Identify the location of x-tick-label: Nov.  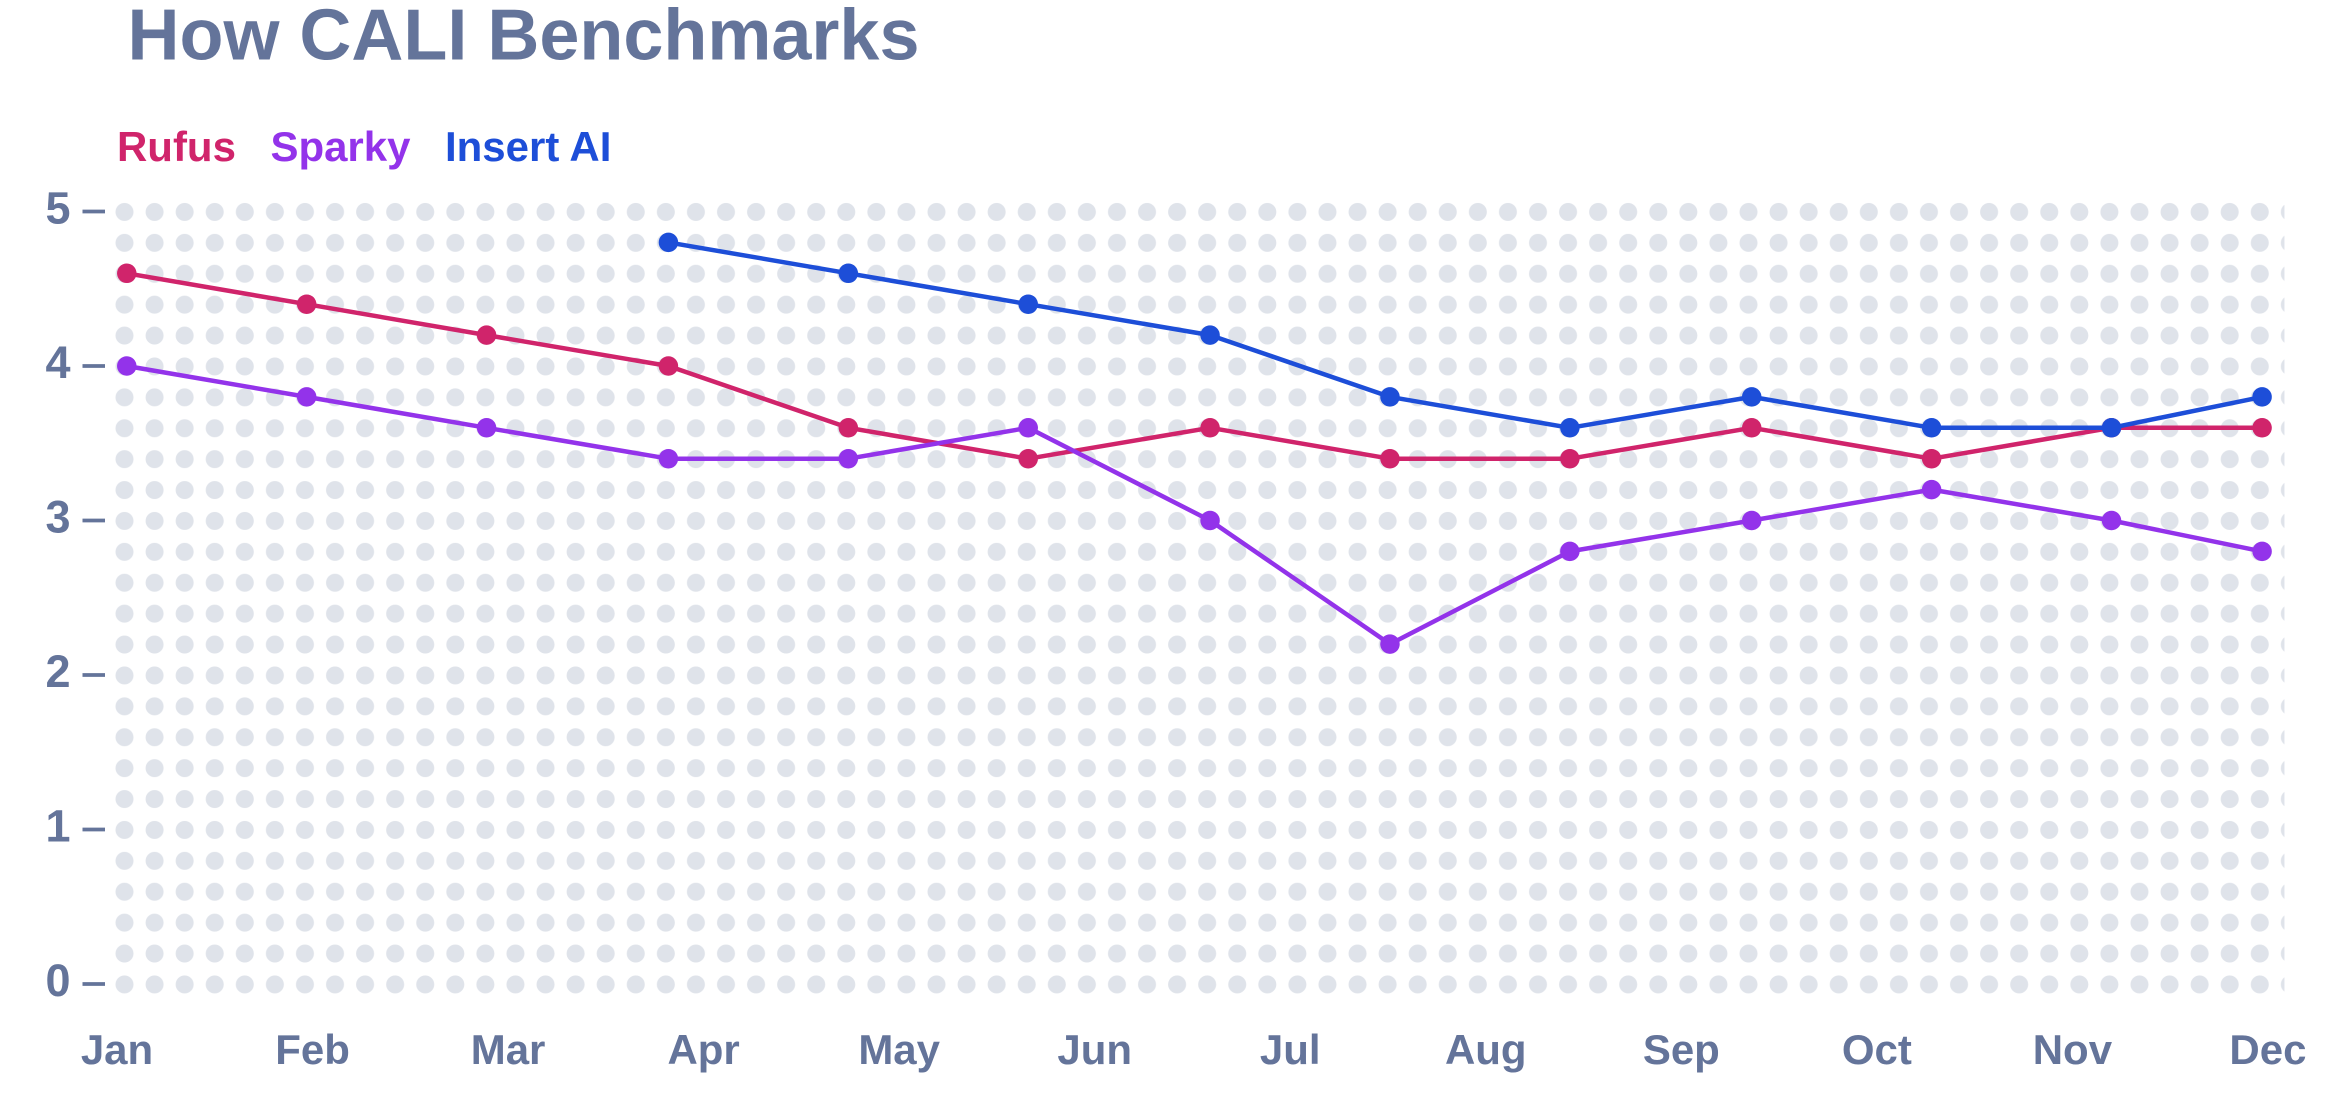
(2073, 1049).